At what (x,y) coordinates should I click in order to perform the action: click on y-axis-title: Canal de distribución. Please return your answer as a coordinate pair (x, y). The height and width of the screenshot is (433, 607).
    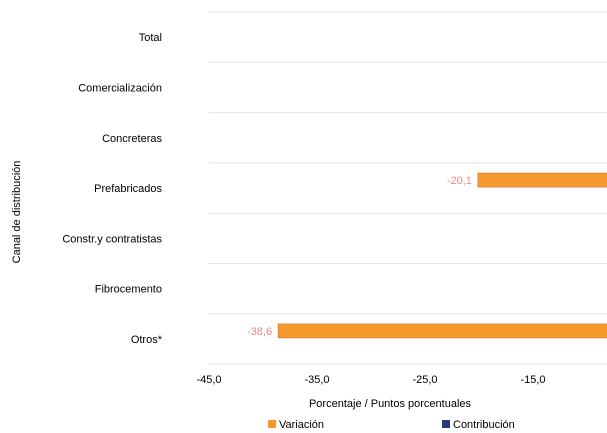
    Looking at the image, I should click on (17, 212).